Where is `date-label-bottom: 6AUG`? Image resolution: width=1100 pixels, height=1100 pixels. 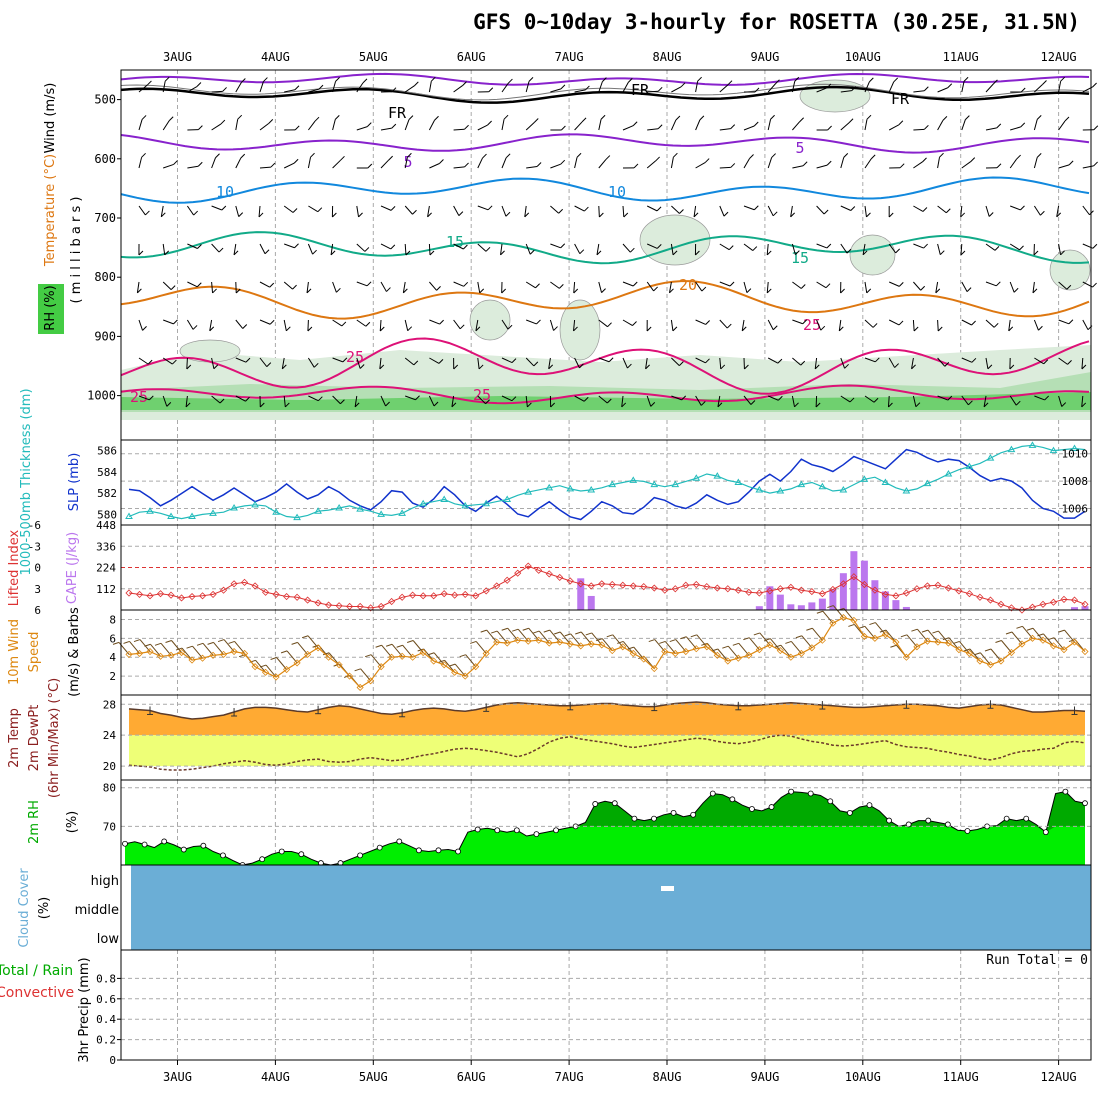 date-label-bottom: 6AUG is located at coordinates (471, 1077).